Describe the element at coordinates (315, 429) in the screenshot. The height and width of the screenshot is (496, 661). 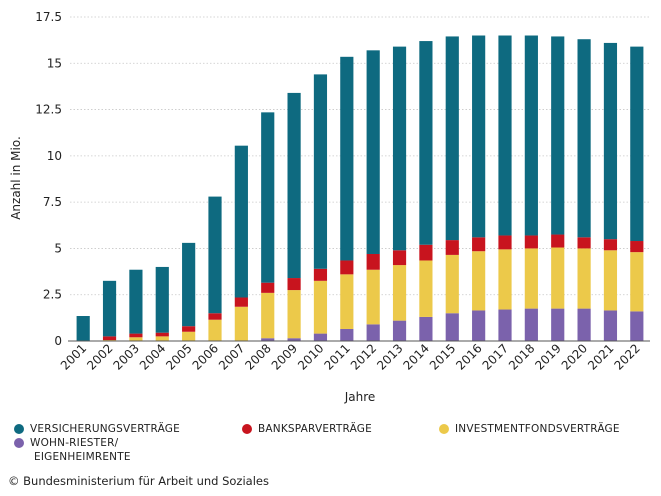
I see `legend-label-bankspar: BANKSPARVERTRÄGE` at that location.